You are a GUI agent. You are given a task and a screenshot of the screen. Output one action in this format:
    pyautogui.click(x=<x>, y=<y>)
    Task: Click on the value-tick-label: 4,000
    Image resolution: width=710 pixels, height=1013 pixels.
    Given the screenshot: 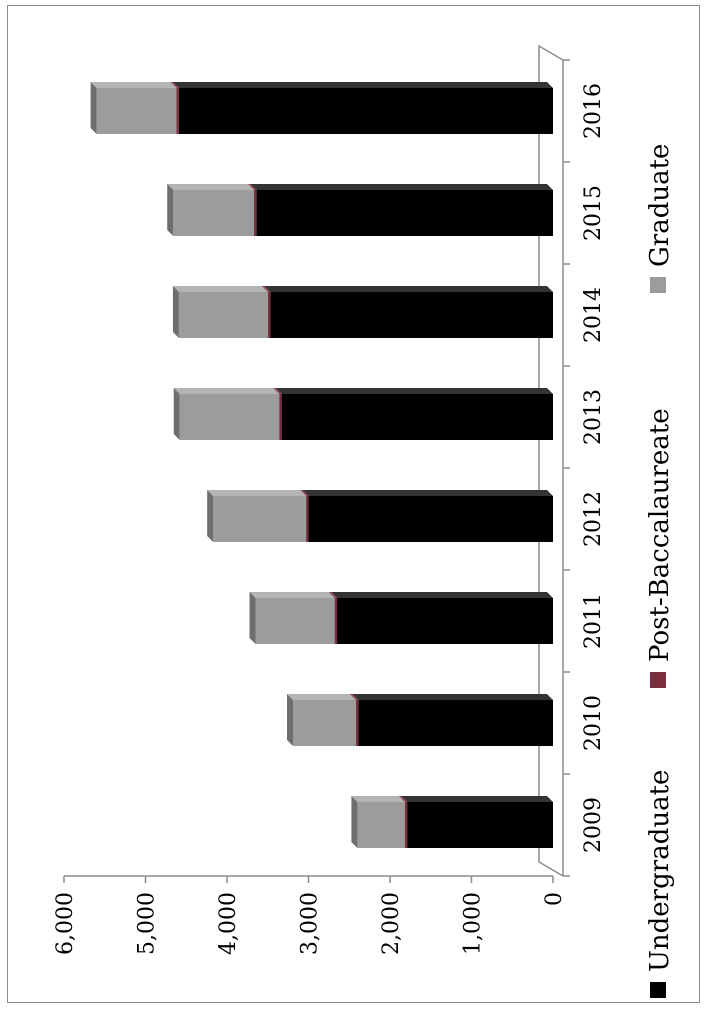 What is the action you would take?
    pyautogui.click(x=228, y=923)
    